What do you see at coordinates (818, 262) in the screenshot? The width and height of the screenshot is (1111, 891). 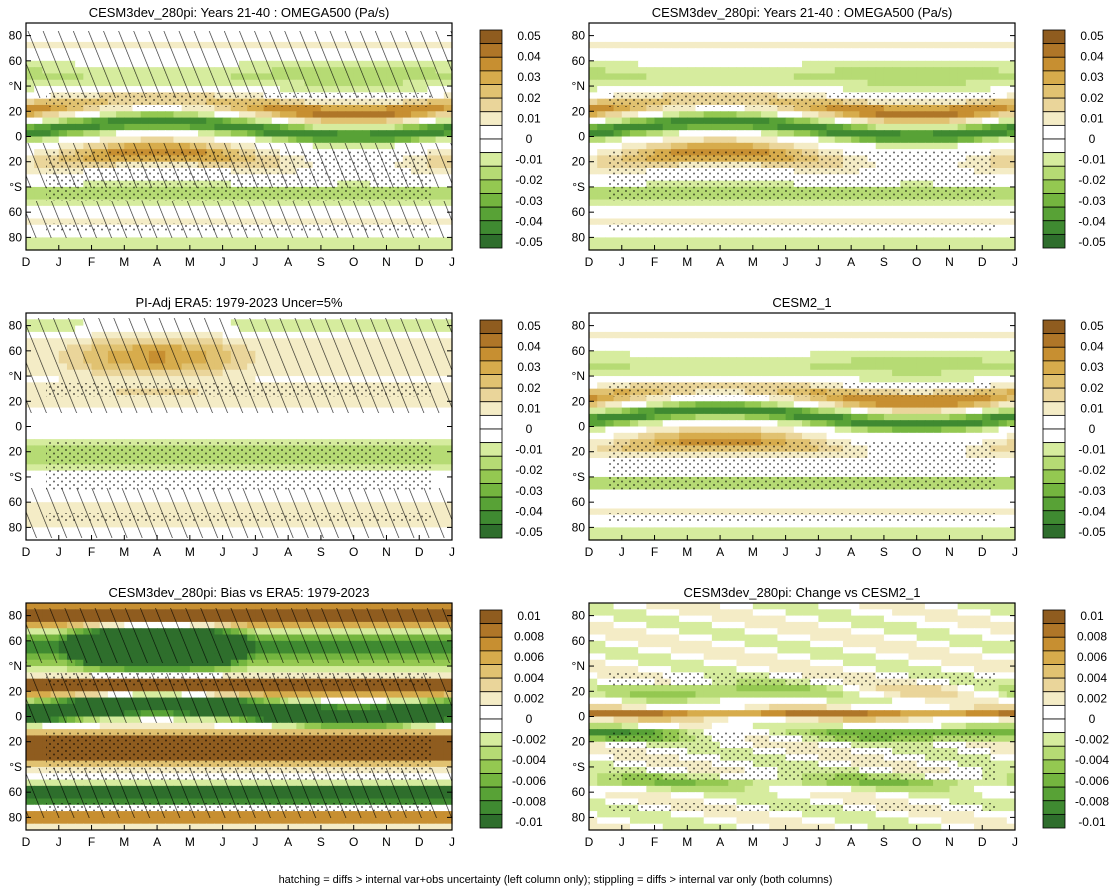 I see `x-tick-label: J` at bounding box center [818, 262].